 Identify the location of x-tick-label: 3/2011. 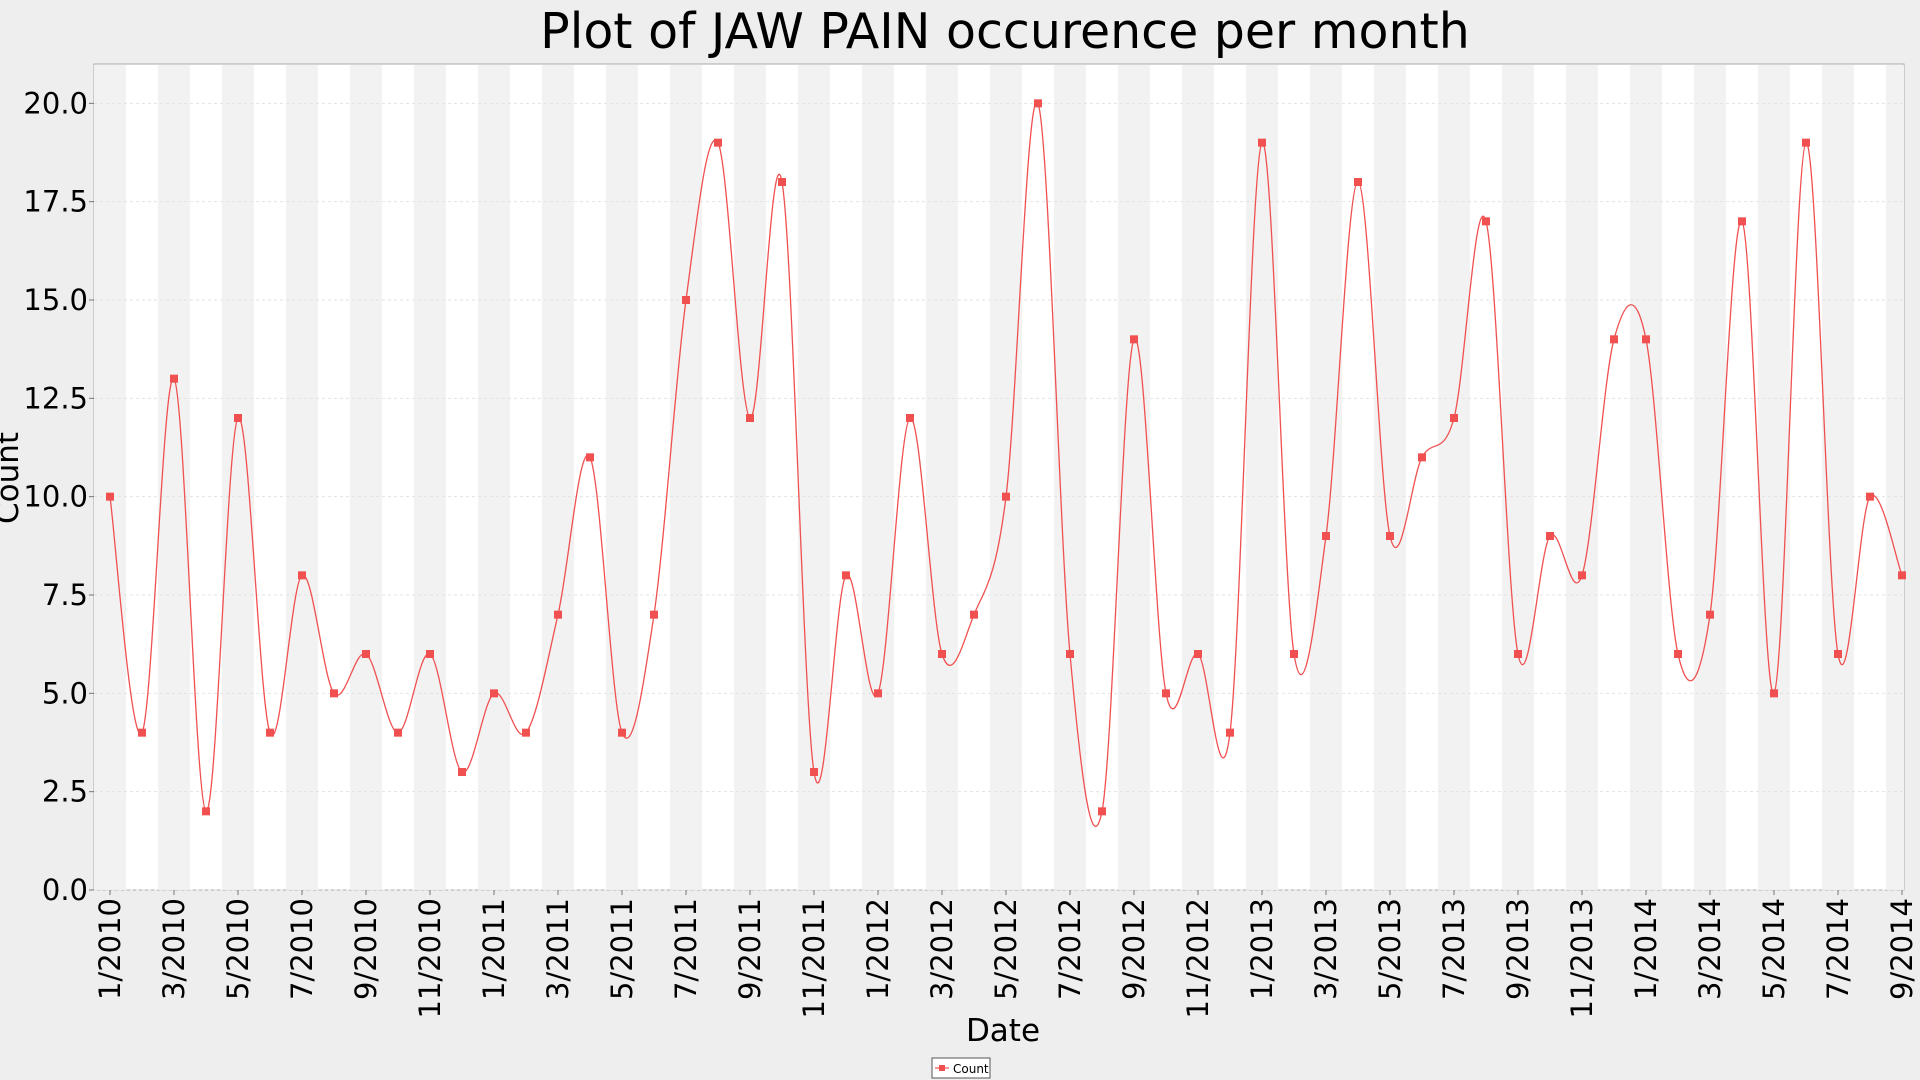
(558, 949).